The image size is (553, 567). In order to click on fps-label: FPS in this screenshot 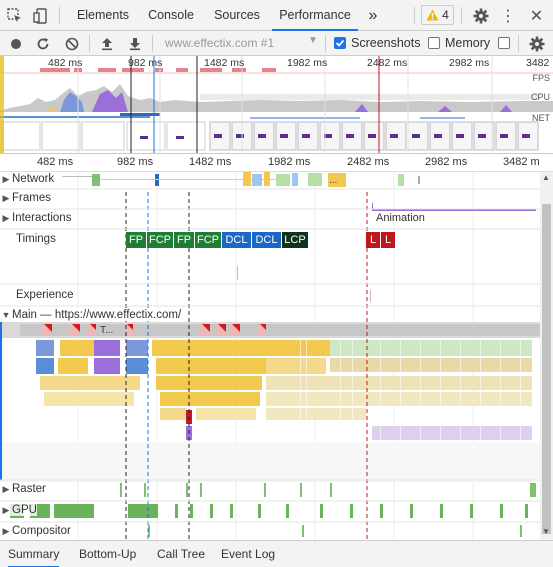, I will do `click(541, 78)`.